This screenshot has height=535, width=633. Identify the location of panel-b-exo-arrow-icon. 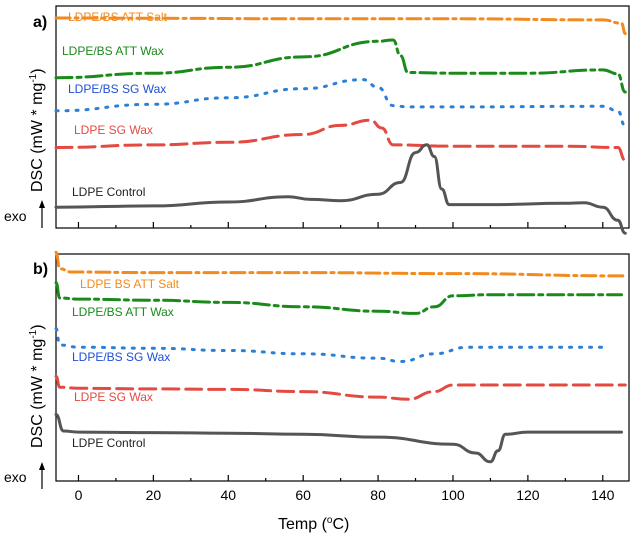
(42, 475).